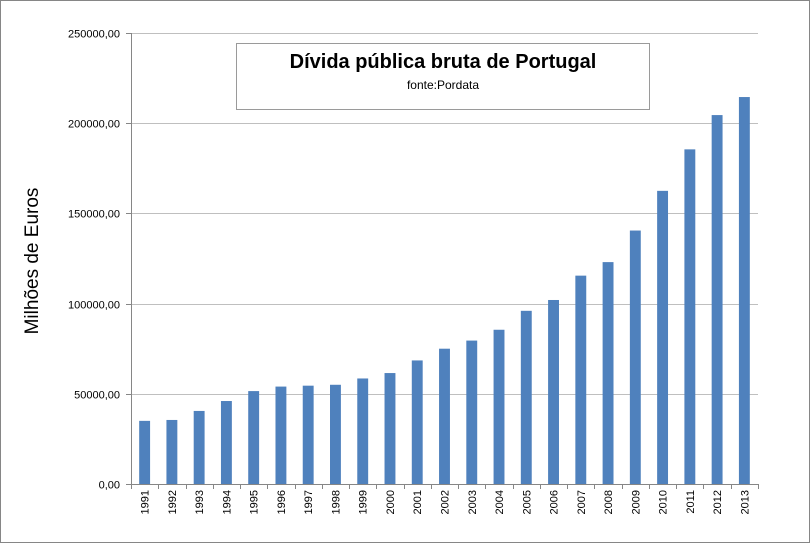 This screenshot has height=543, width=810. What do you see at coordinates (200, 502) in the screenshot?
I see `x-tick-label: 1993` at bounding box center [200, 502].